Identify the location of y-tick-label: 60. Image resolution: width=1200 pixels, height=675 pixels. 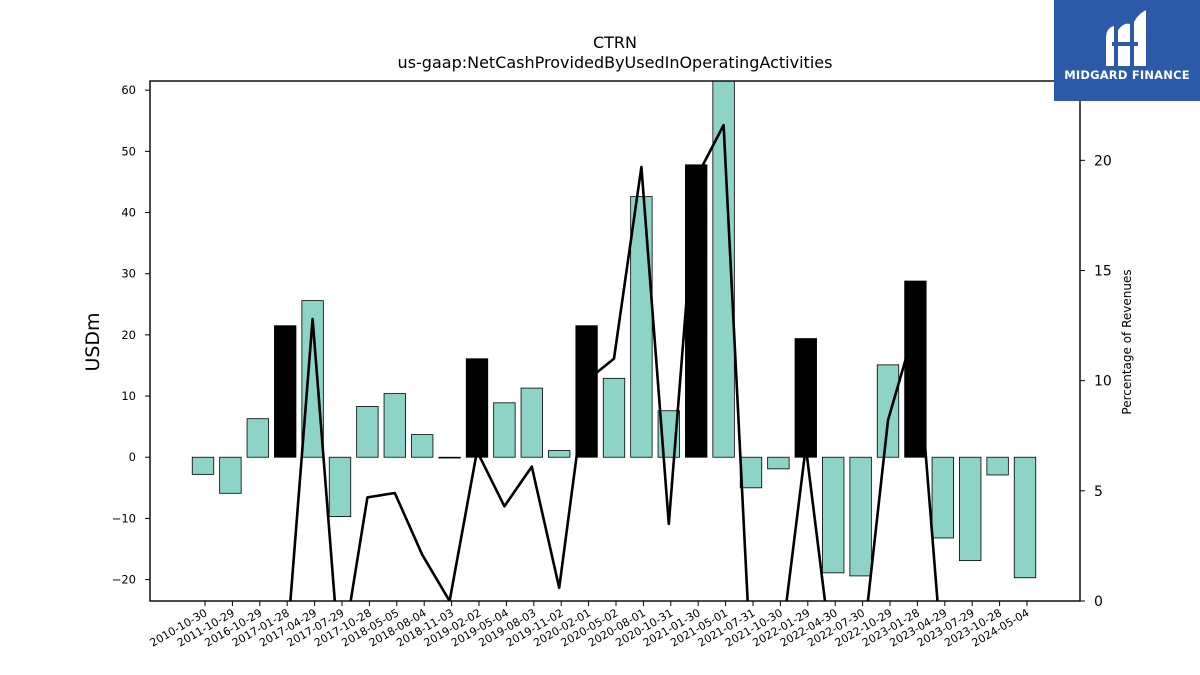
(128, 90).